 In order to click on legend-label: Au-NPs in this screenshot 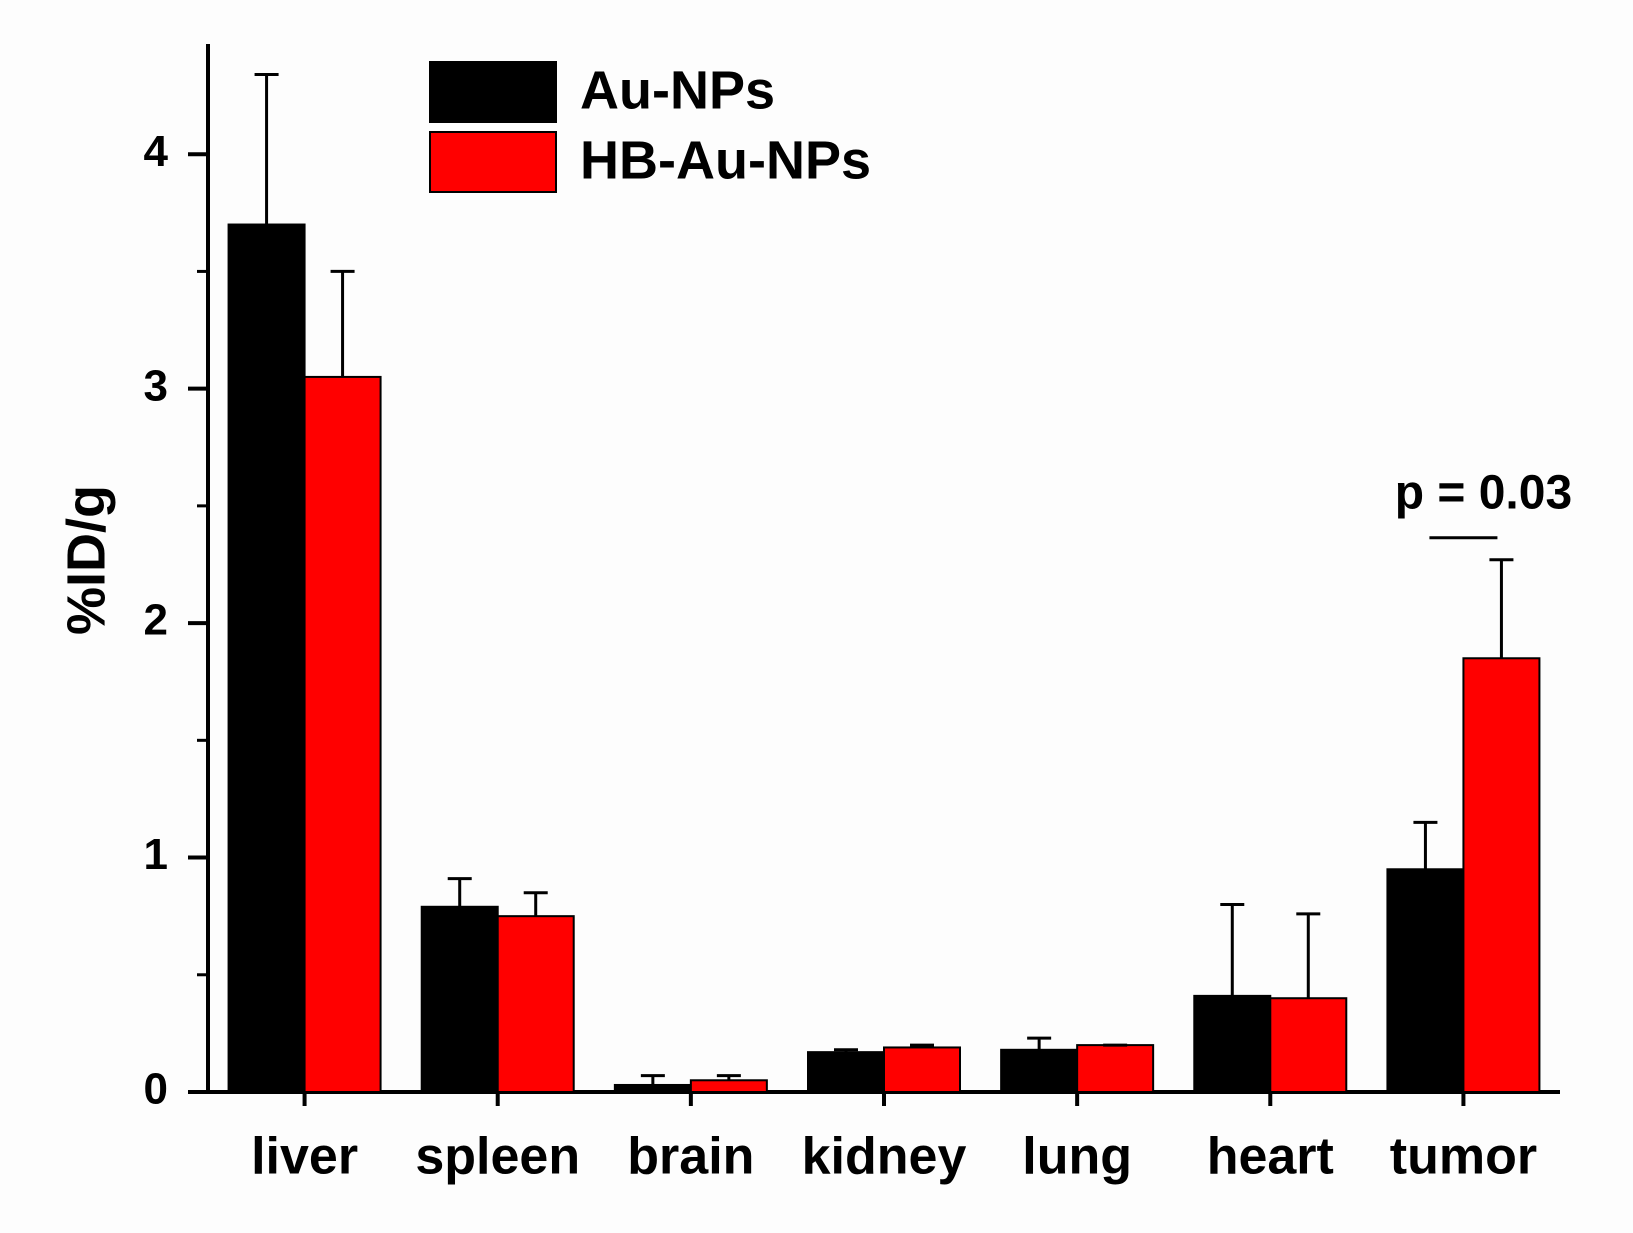, I will do `click(677, 90)`.